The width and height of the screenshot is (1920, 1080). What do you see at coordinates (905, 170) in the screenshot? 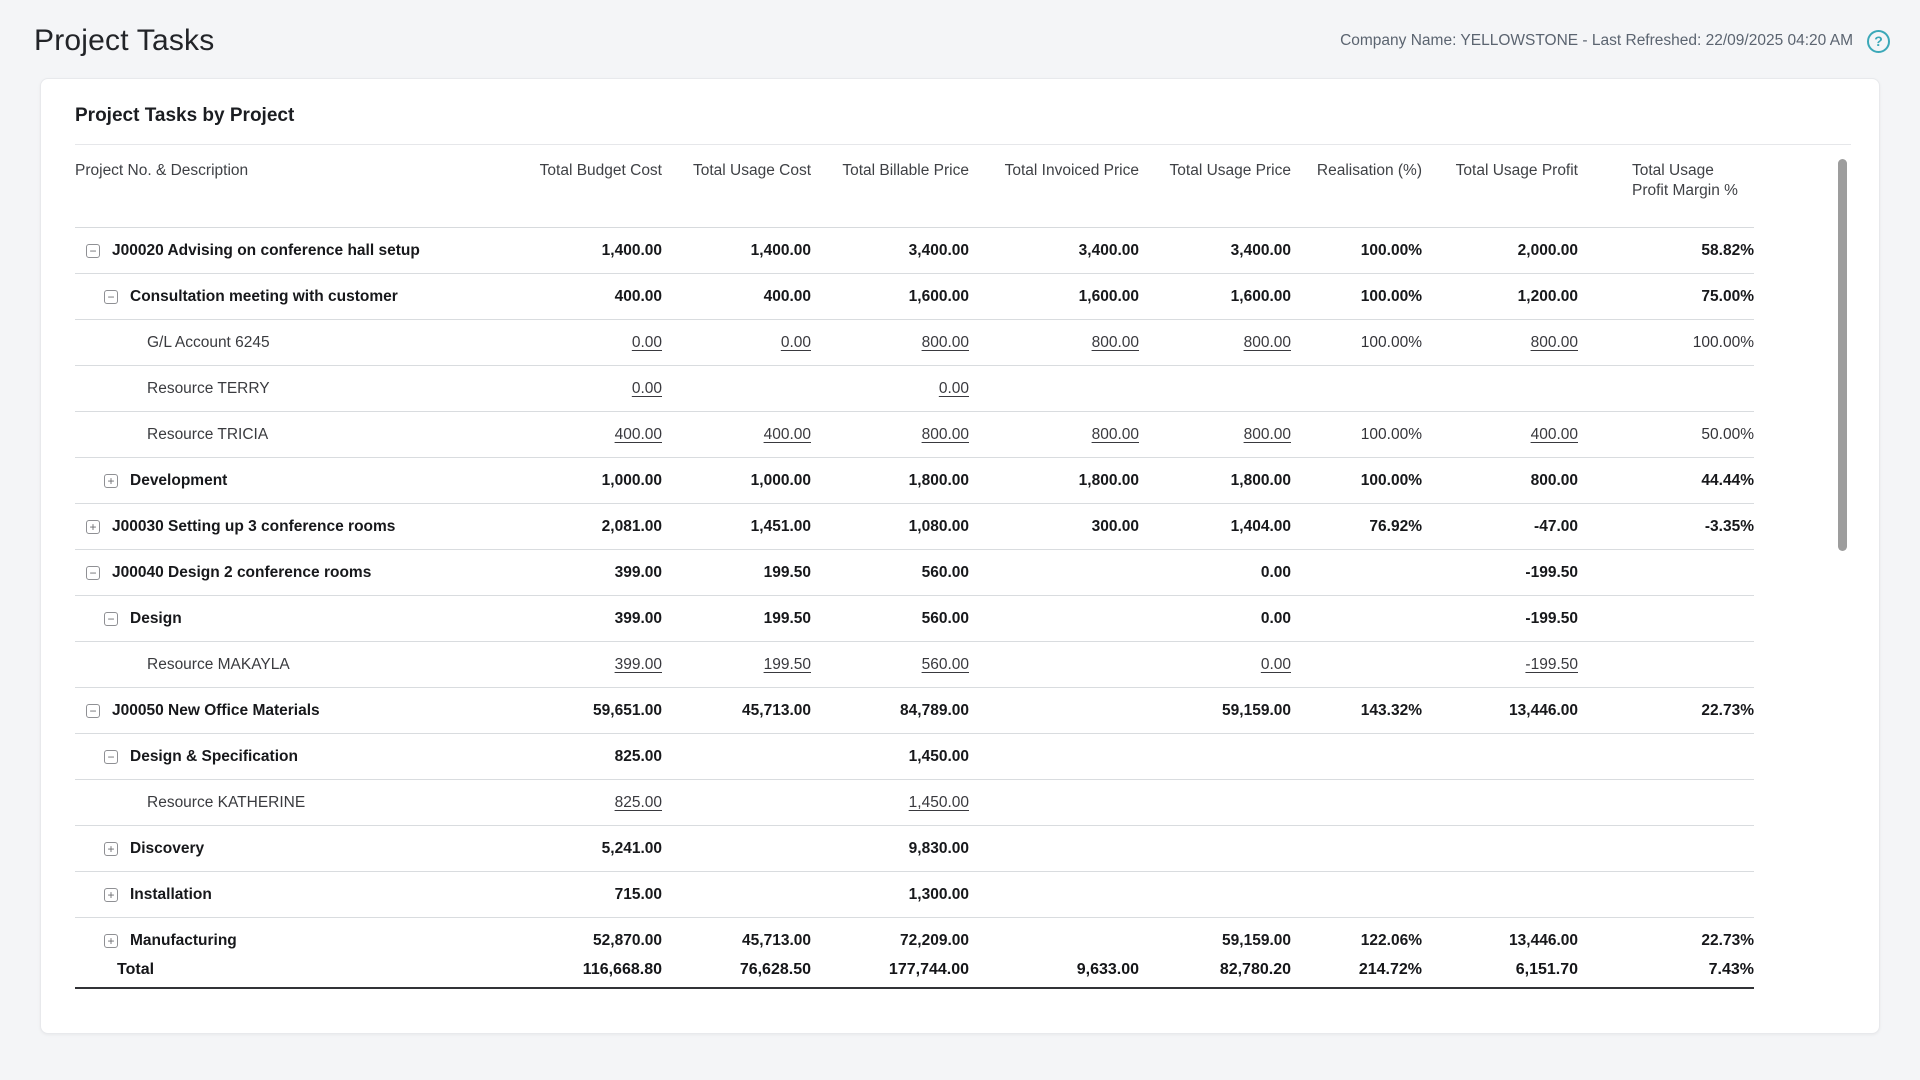
I see `column-header-total-billable-price: Total Billable Price` at bounding box center [905, 170].